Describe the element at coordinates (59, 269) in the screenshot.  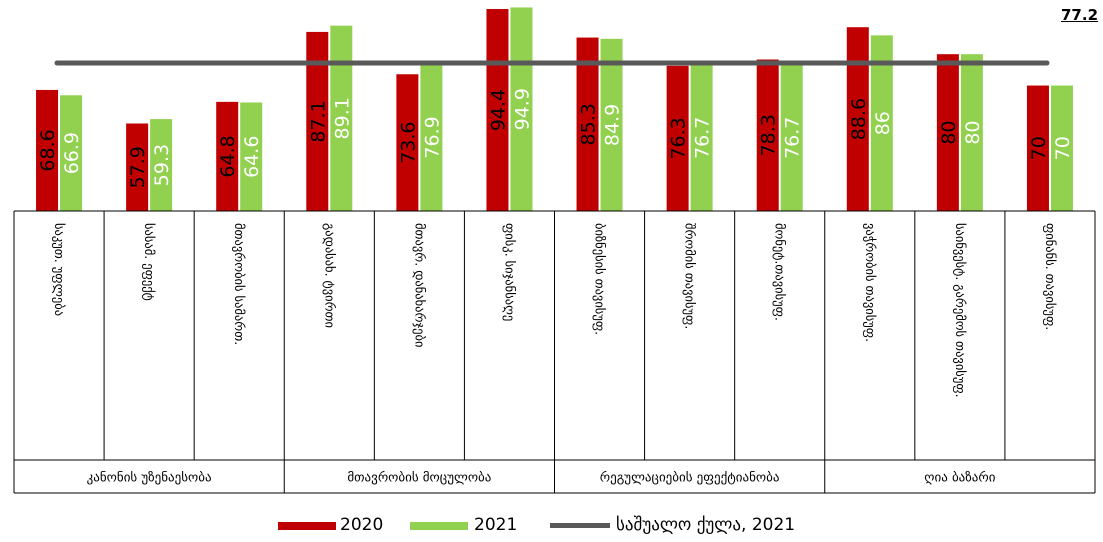
I see `category-label-1: საკუთ. უფლება` at that location.